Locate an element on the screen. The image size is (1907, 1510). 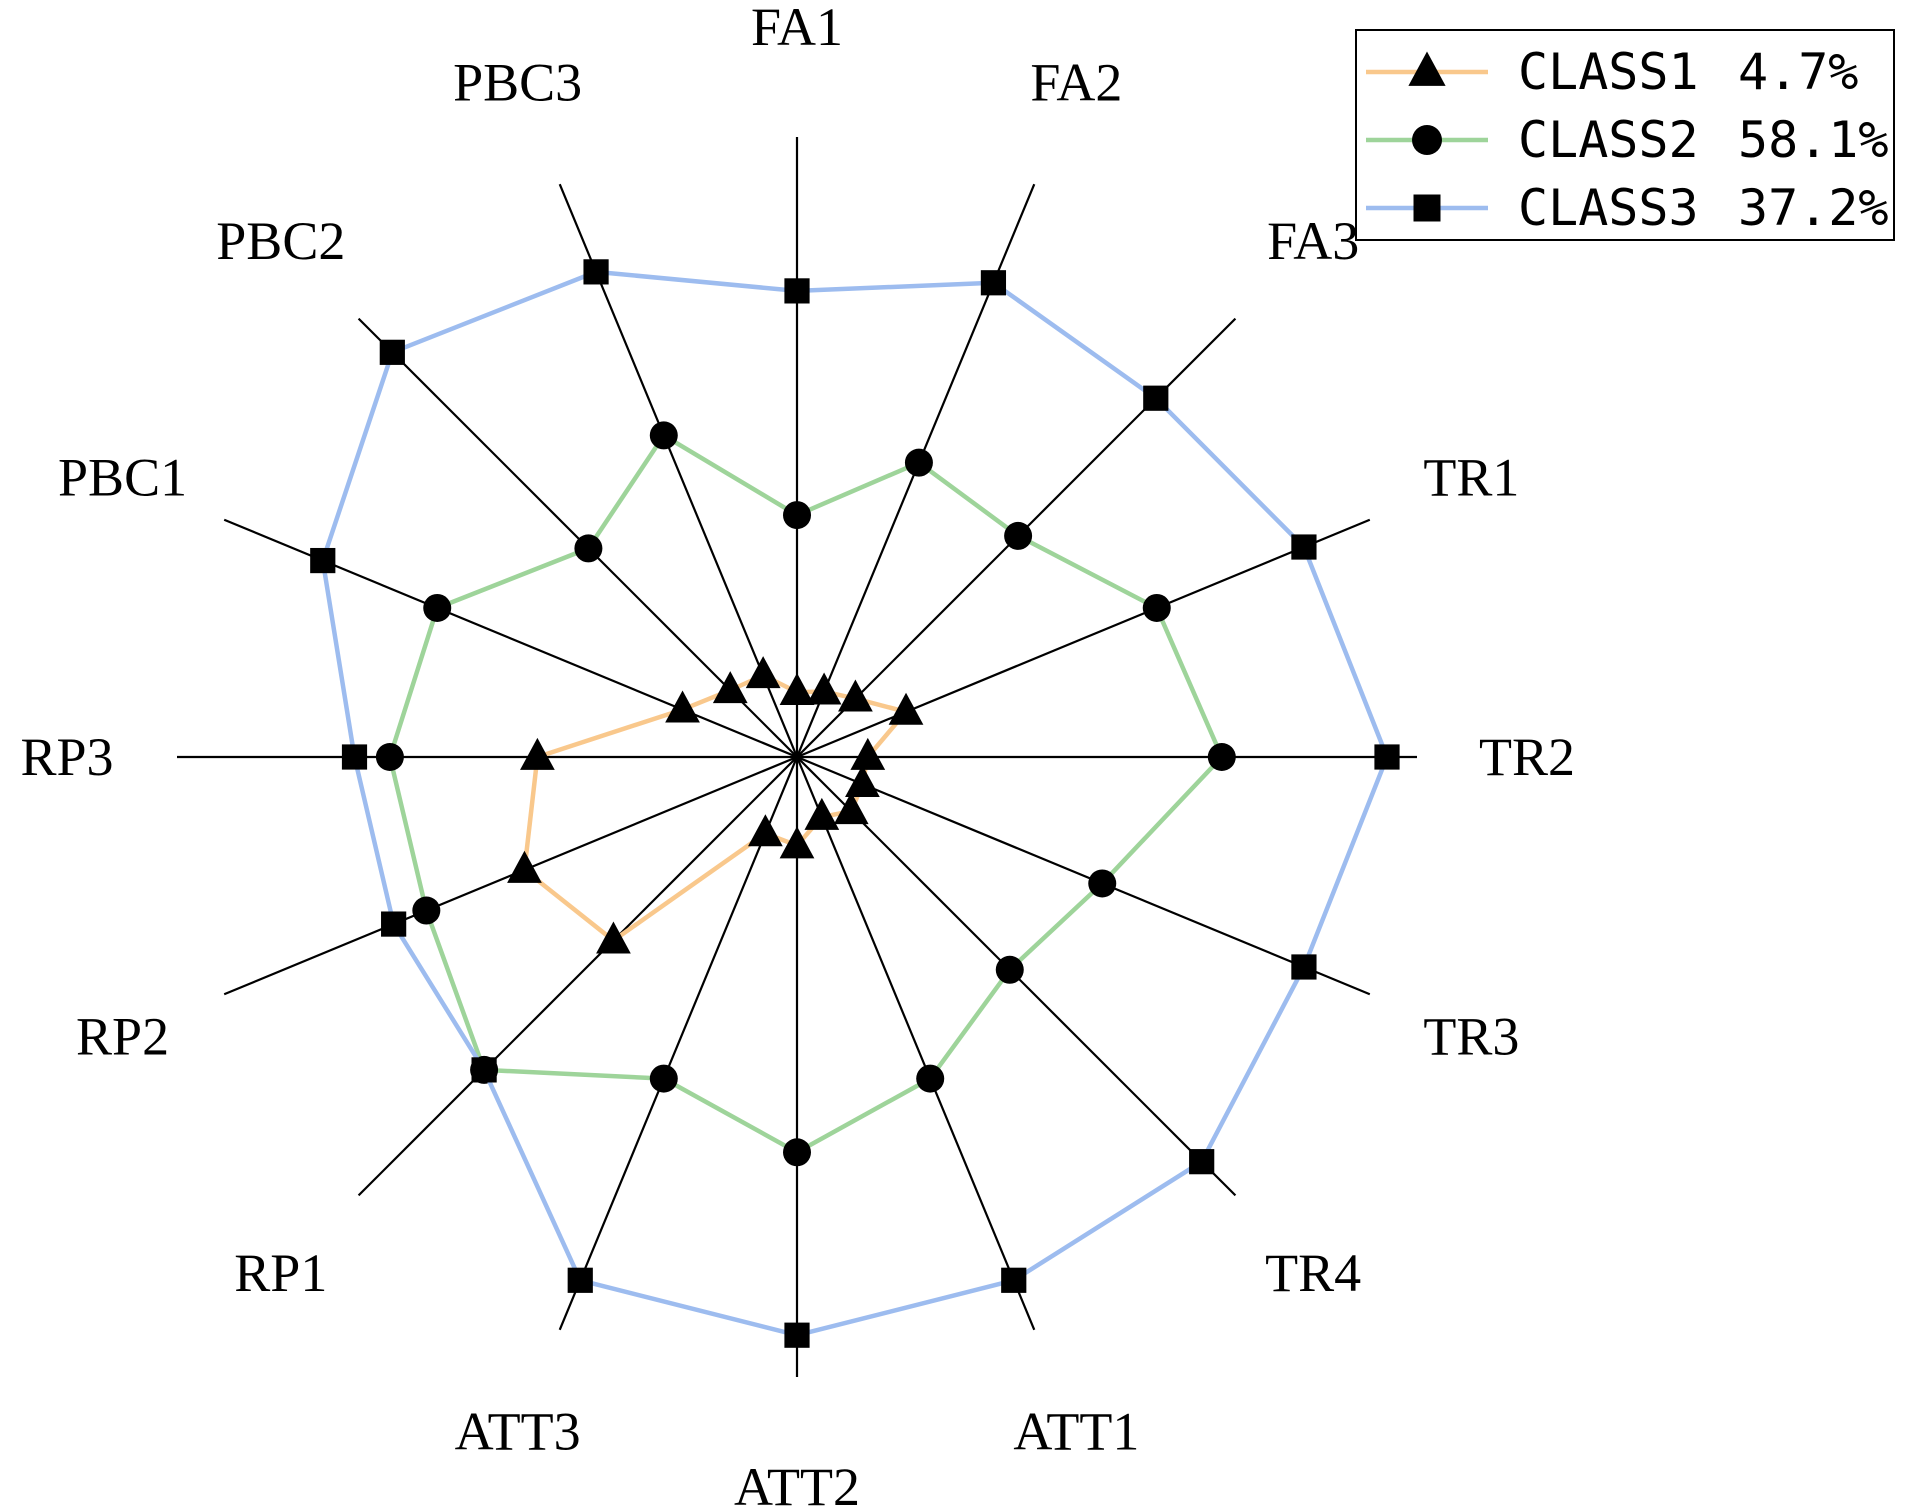
point-class3-fa2 is located at coordinates (993, 283).